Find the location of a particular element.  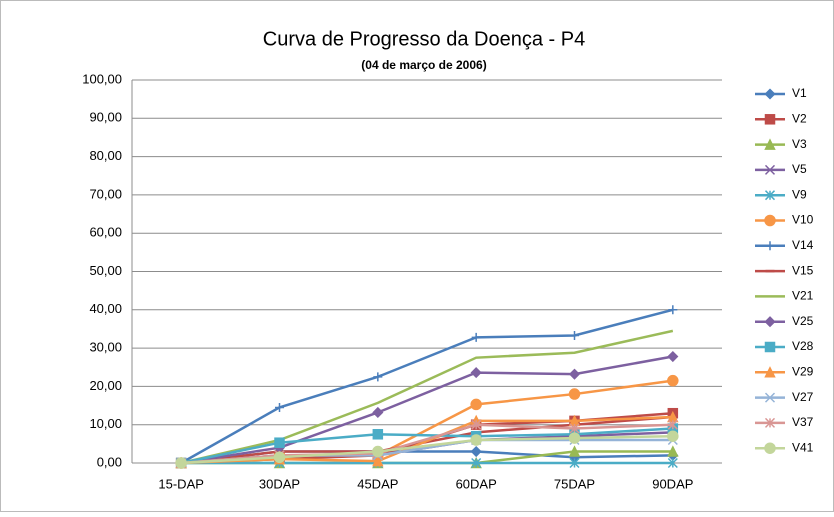

y-tick-label: 90,00 is located at coordinates (105, 117).